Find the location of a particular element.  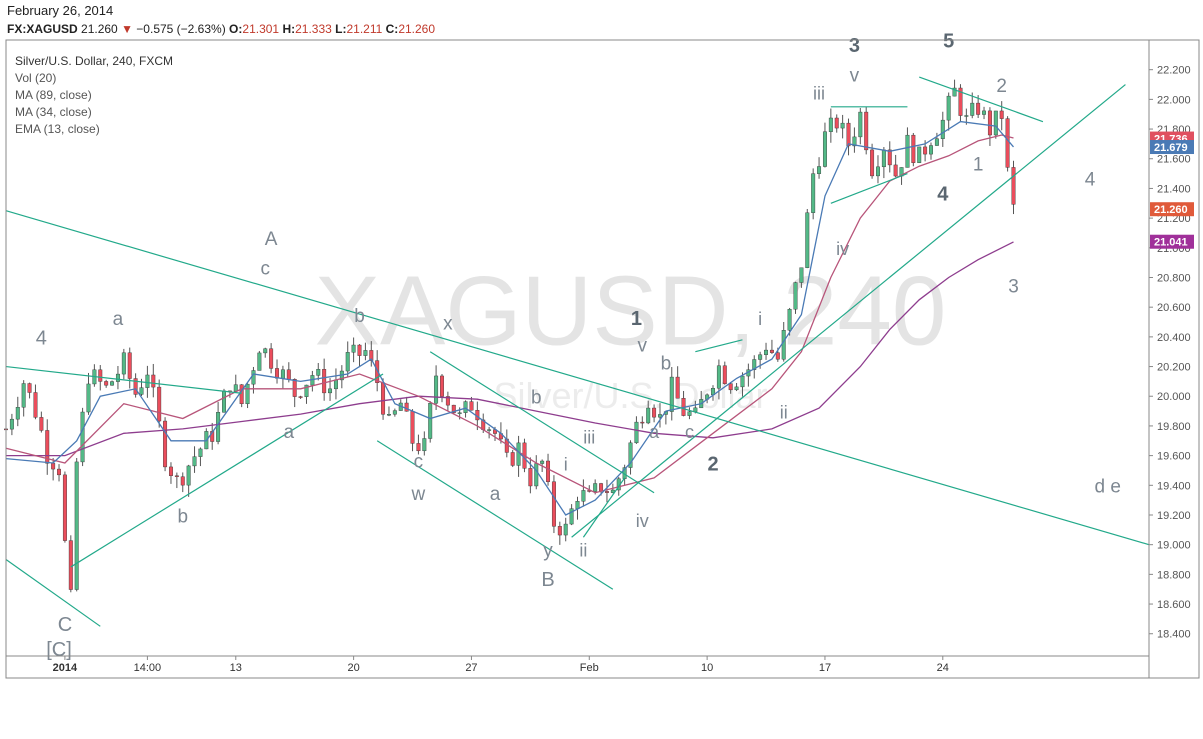

legend-item: MA (34, close) is located at coordinates (53, 112).